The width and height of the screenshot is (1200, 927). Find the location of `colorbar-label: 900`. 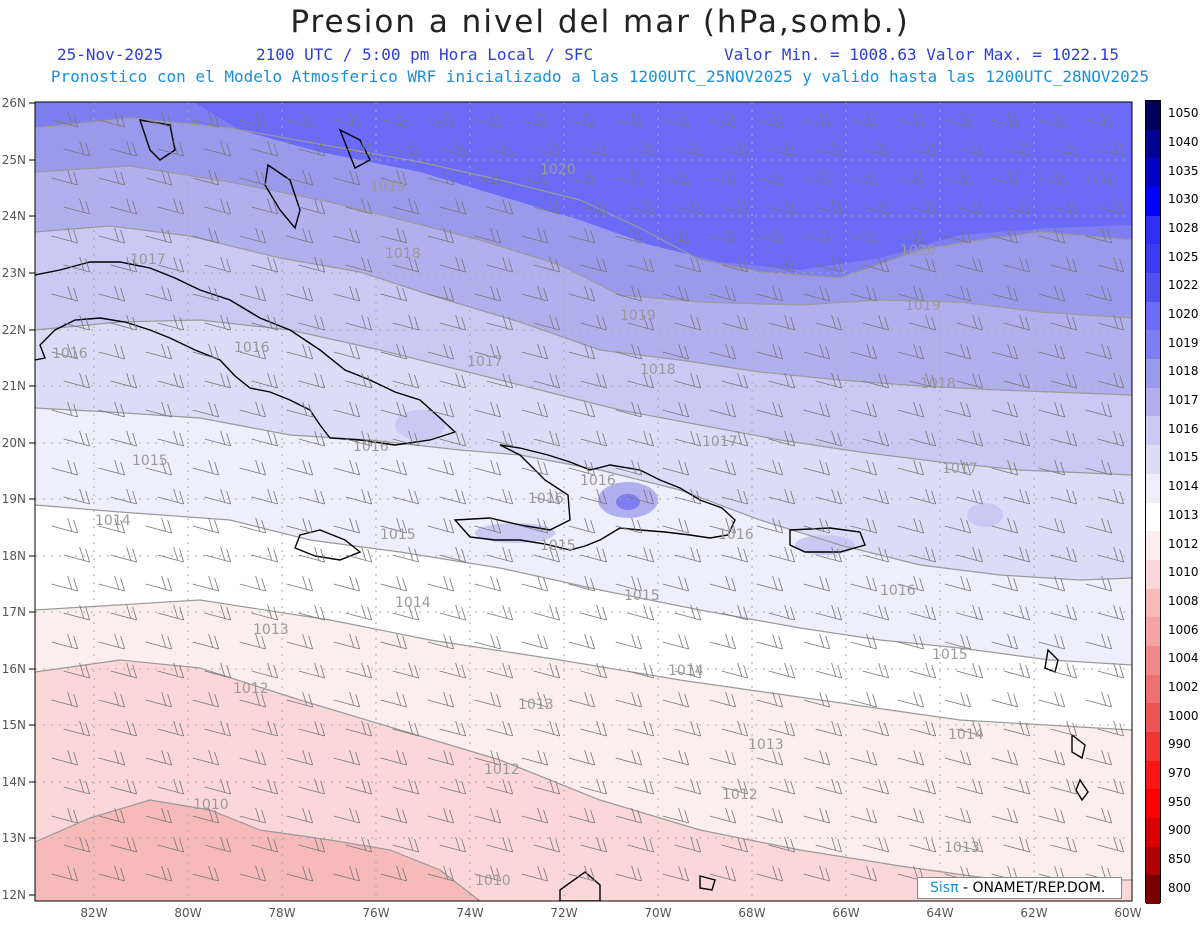

colorbar-label: 900 is located at coordinates (1179, 830).